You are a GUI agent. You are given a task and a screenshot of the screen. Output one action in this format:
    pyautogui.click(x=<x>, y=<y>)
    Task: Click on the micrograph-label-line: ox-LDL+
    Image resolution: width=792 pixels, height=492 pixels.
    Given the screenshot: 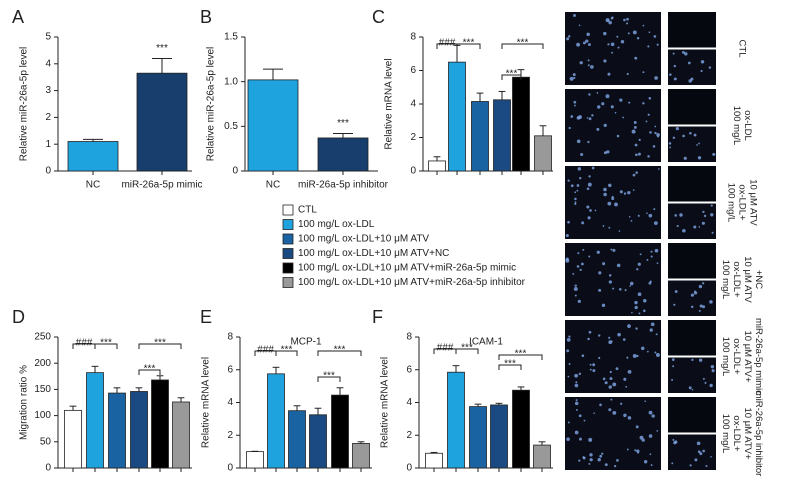 What is the action you would take?
    pyautogui.click(x=736, y=433)
    